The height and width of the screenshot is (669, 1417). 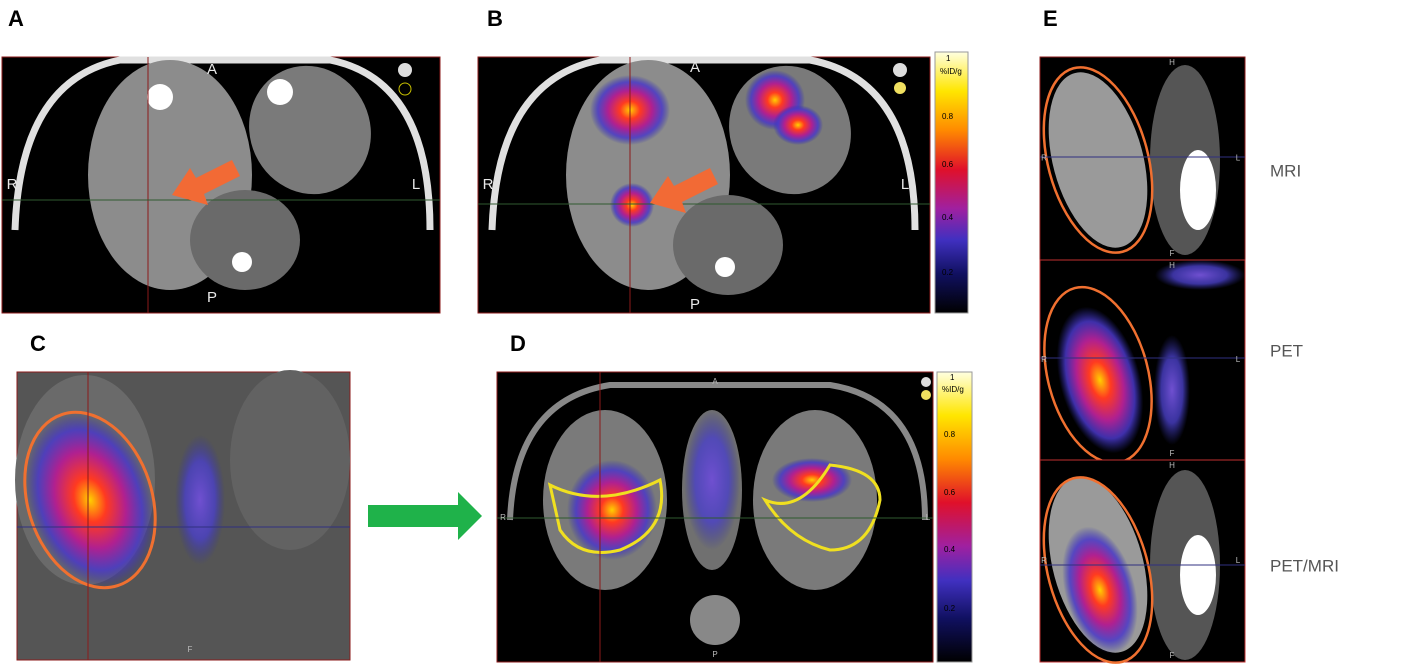 What do you see at coordinates (715, 620) in the screenshot?
I see `spine` at bounding box center [715, 620].